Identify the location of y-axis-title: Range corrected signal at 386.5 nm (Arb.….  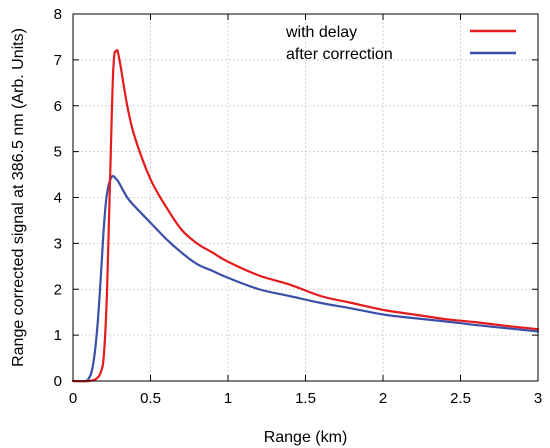
(18, 197).